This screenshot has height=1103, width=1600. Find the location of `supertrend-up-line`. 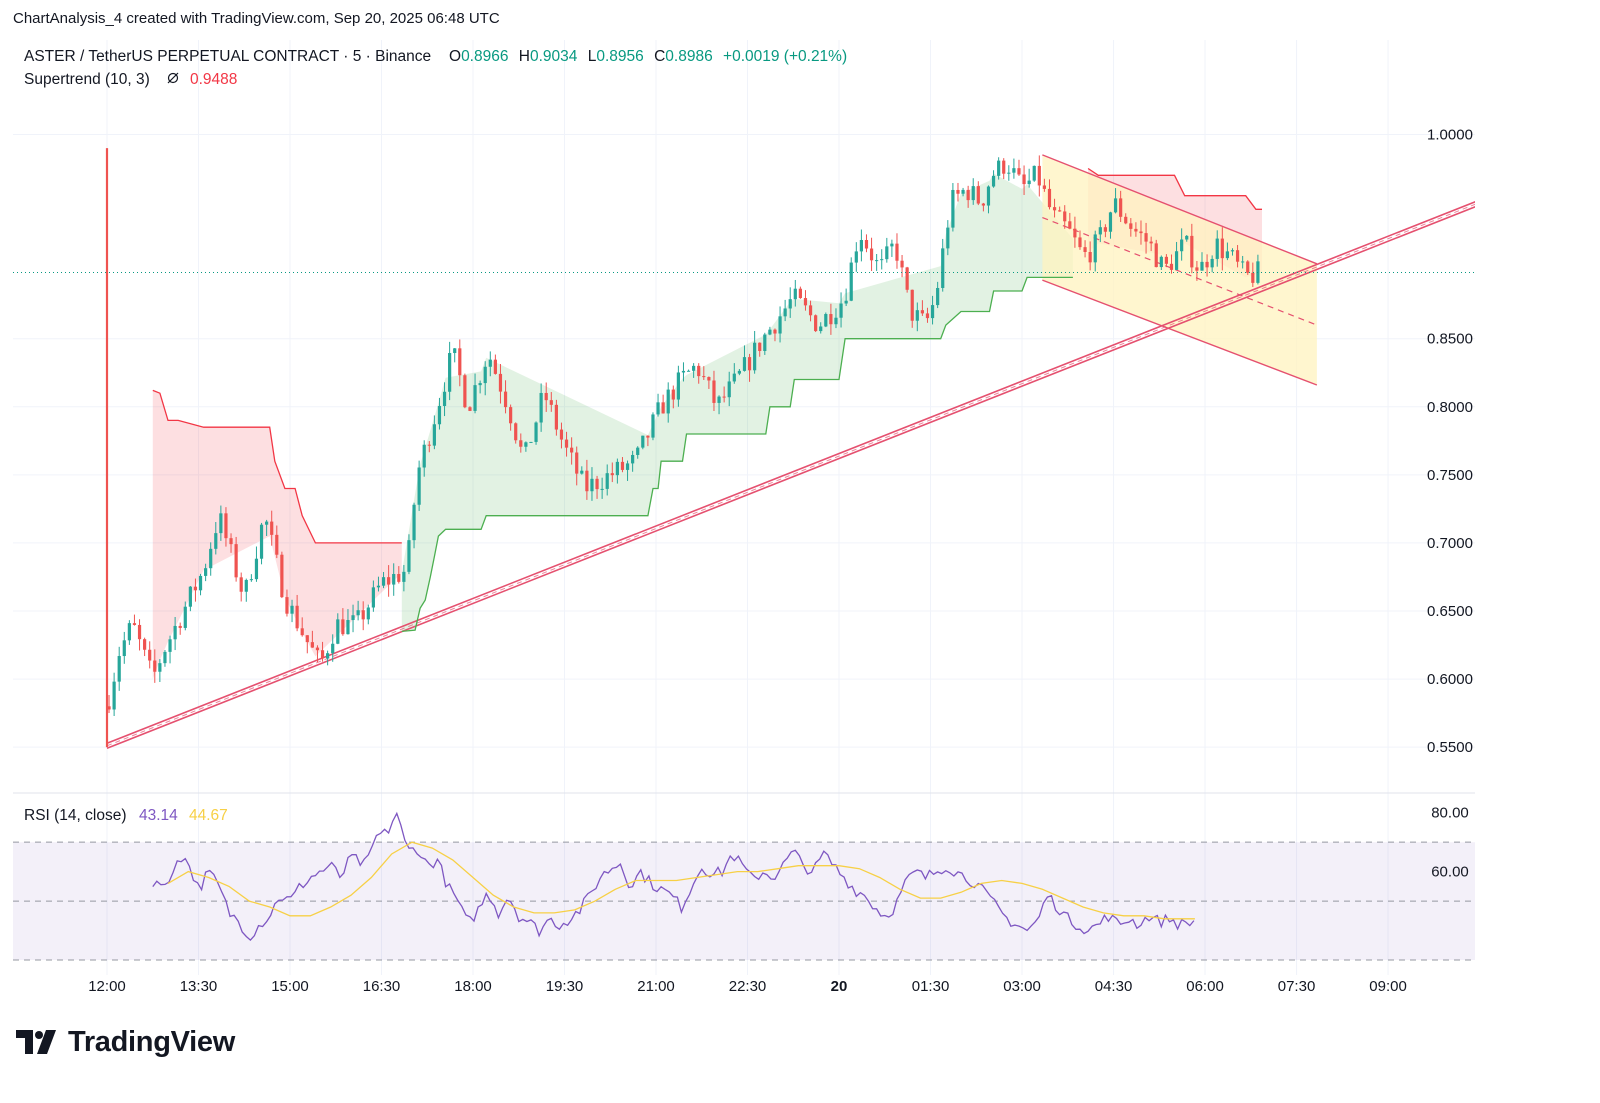

supertrend-up-line is located at coordinates (737, 454).